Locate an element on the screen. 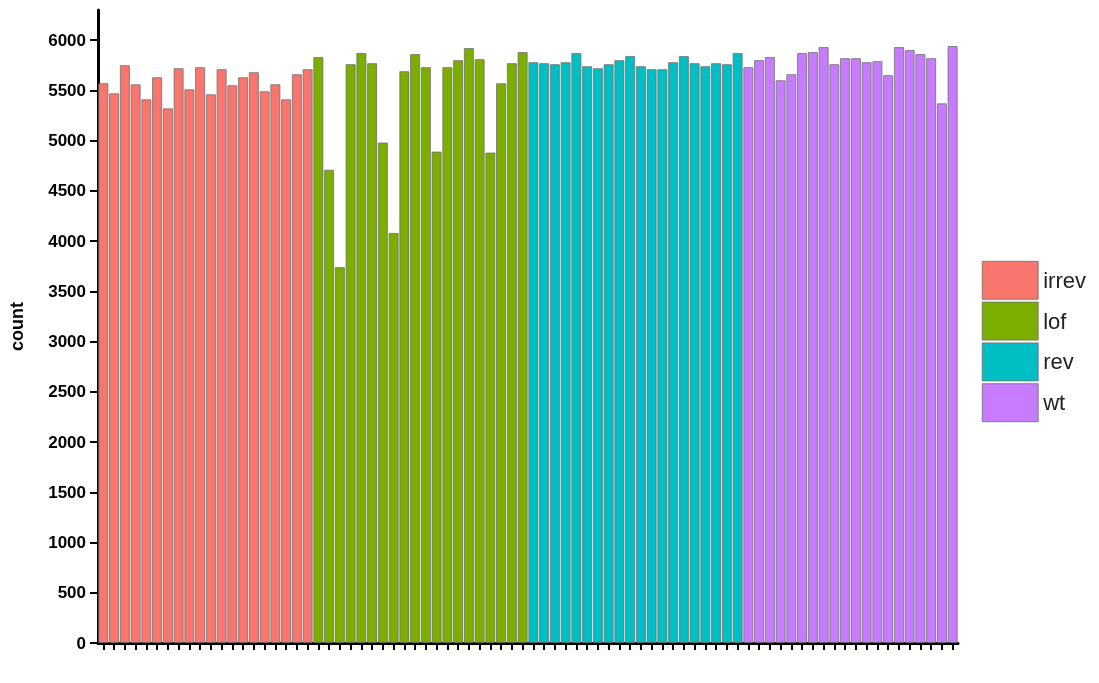  y-tick-label: 1500 is located at coordinates (67, 492).